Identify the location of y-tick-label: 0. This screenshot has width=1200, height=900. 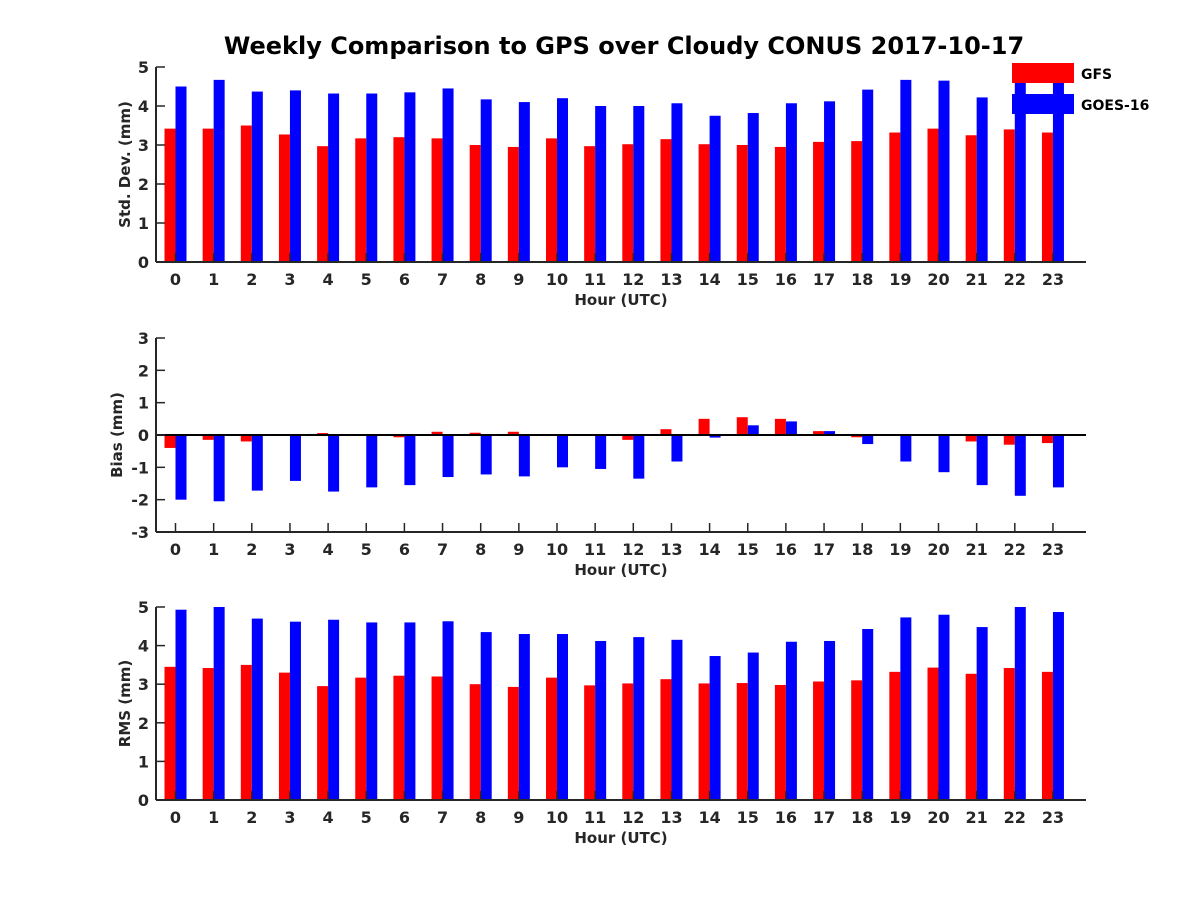
(143, 800).